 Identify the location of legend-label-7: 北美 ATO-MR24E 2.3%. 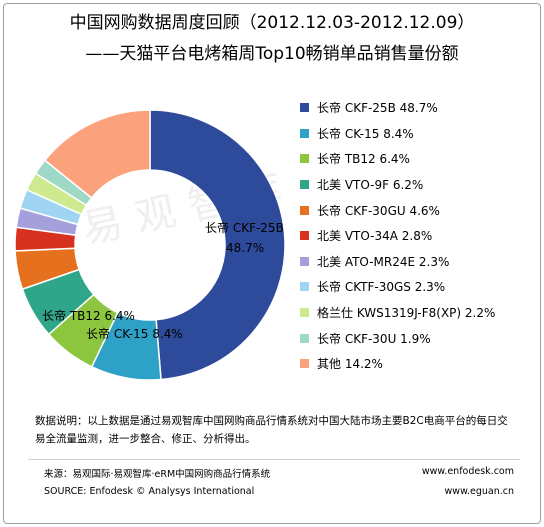
(383, 261).